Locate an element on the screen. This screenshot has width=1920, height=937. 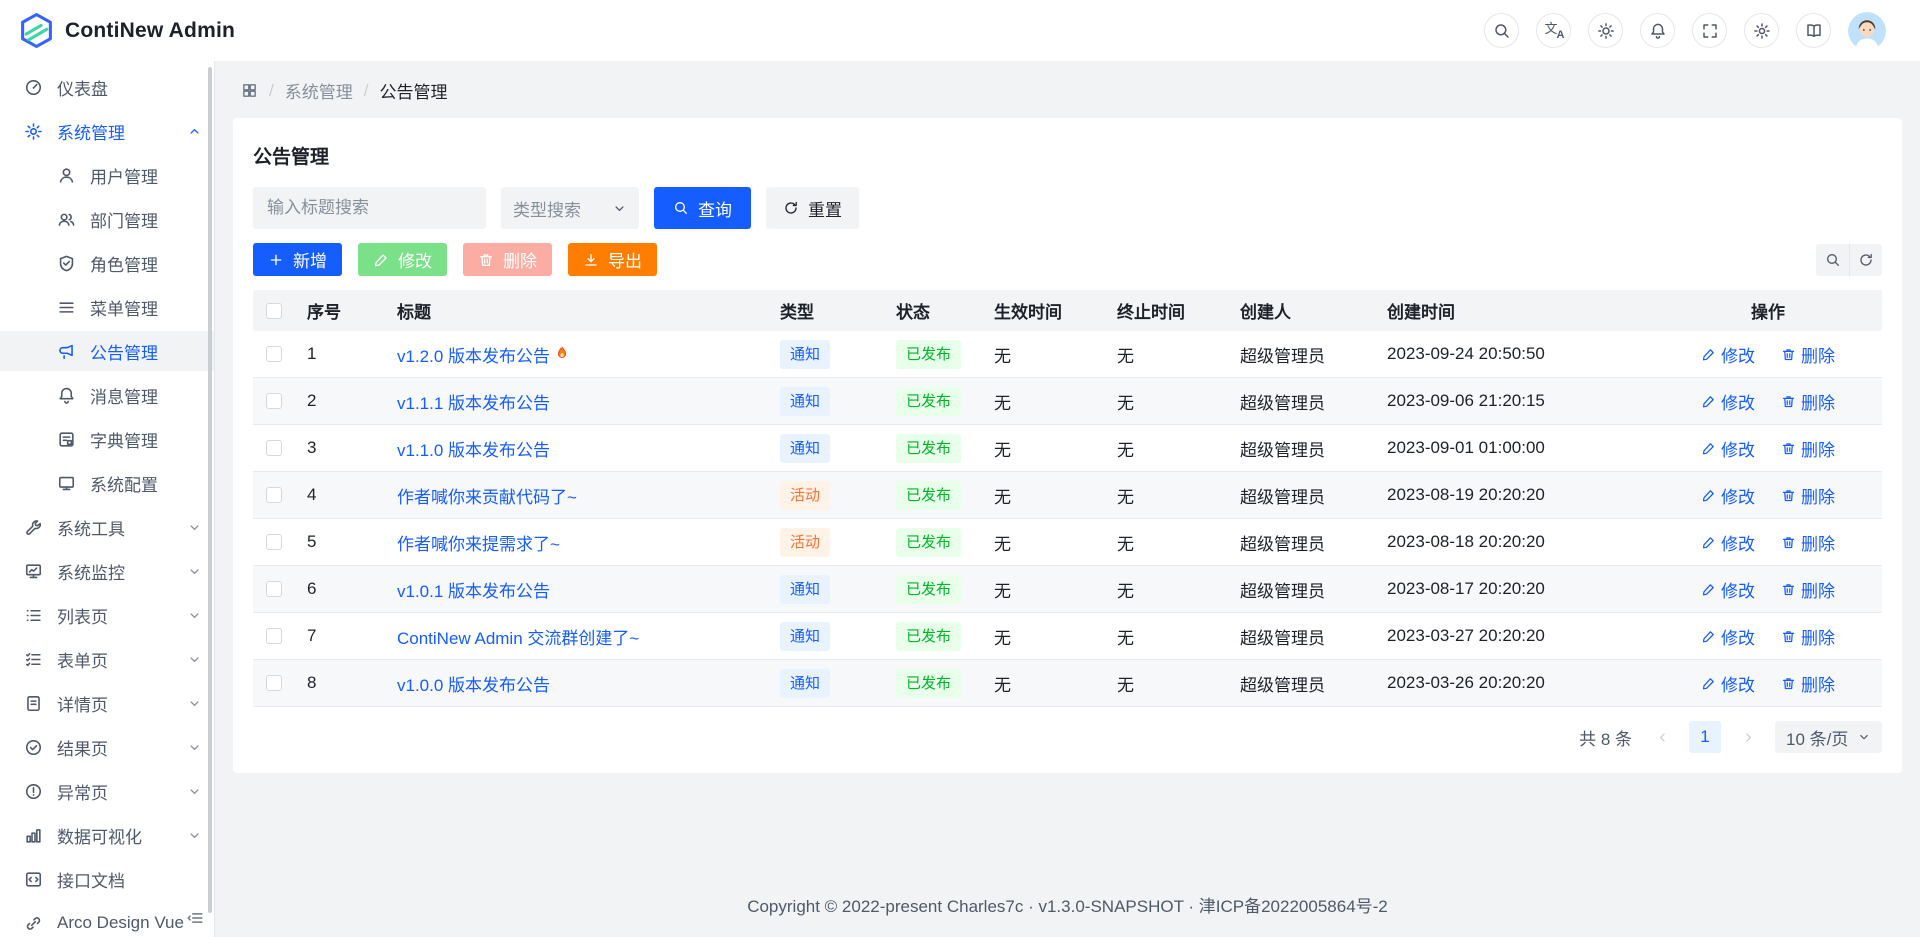
announcement-title-text: ContiNew Admin 交流群创建了~ is located at coordinates (518, 638).